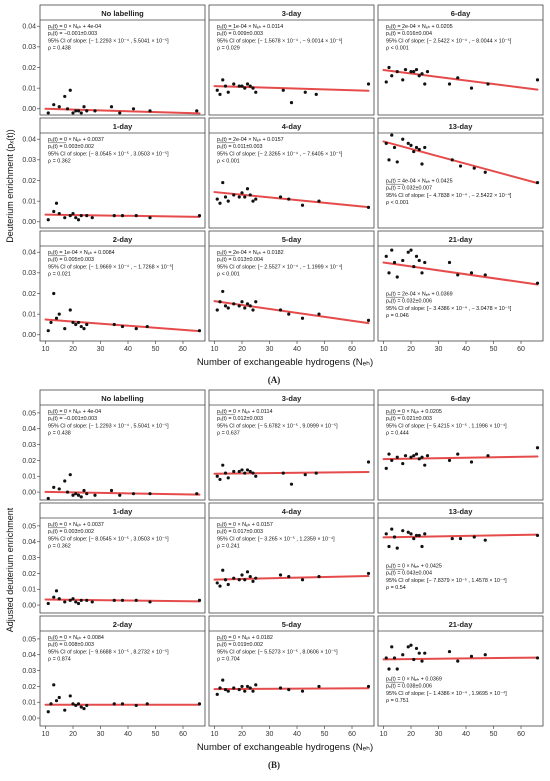 The image size is (550, 781). I want to click on x-tick-label: 30, so click(101, 349).